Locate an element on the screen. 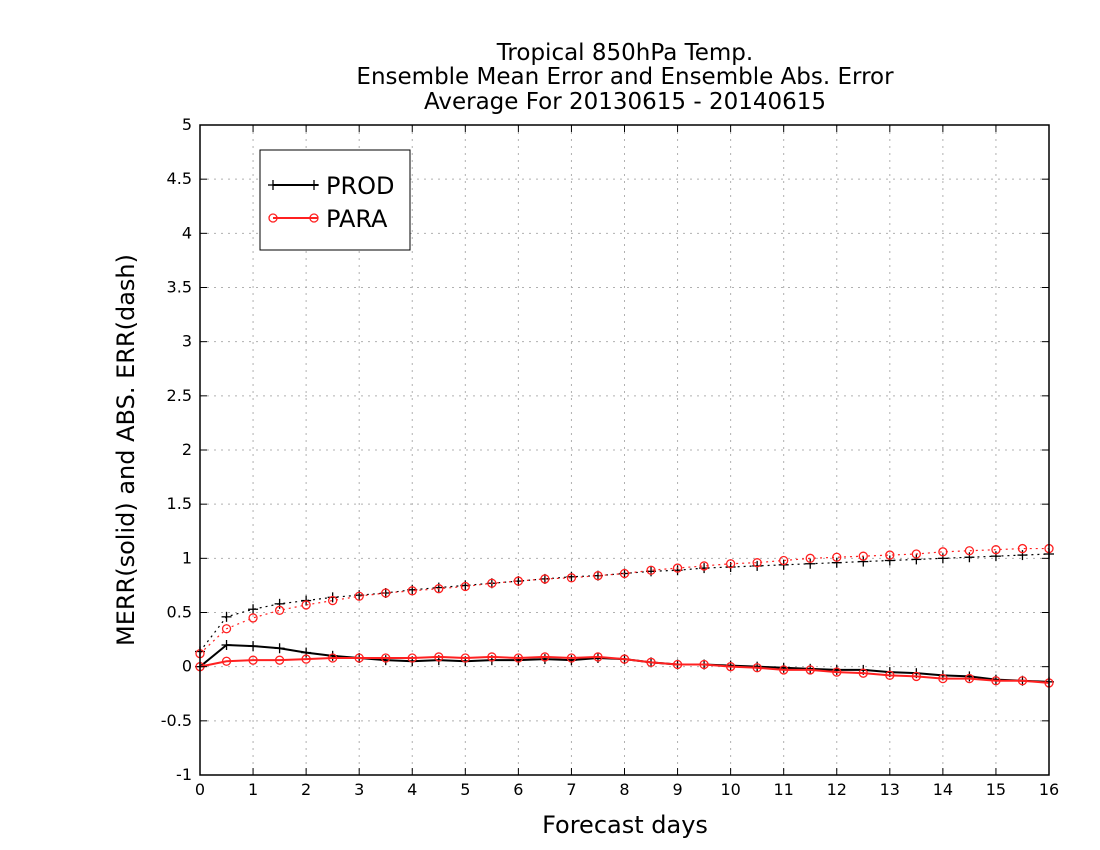 The image size is (1100, 850). x-tick-label: 0 is located at coordinates (200, 789).